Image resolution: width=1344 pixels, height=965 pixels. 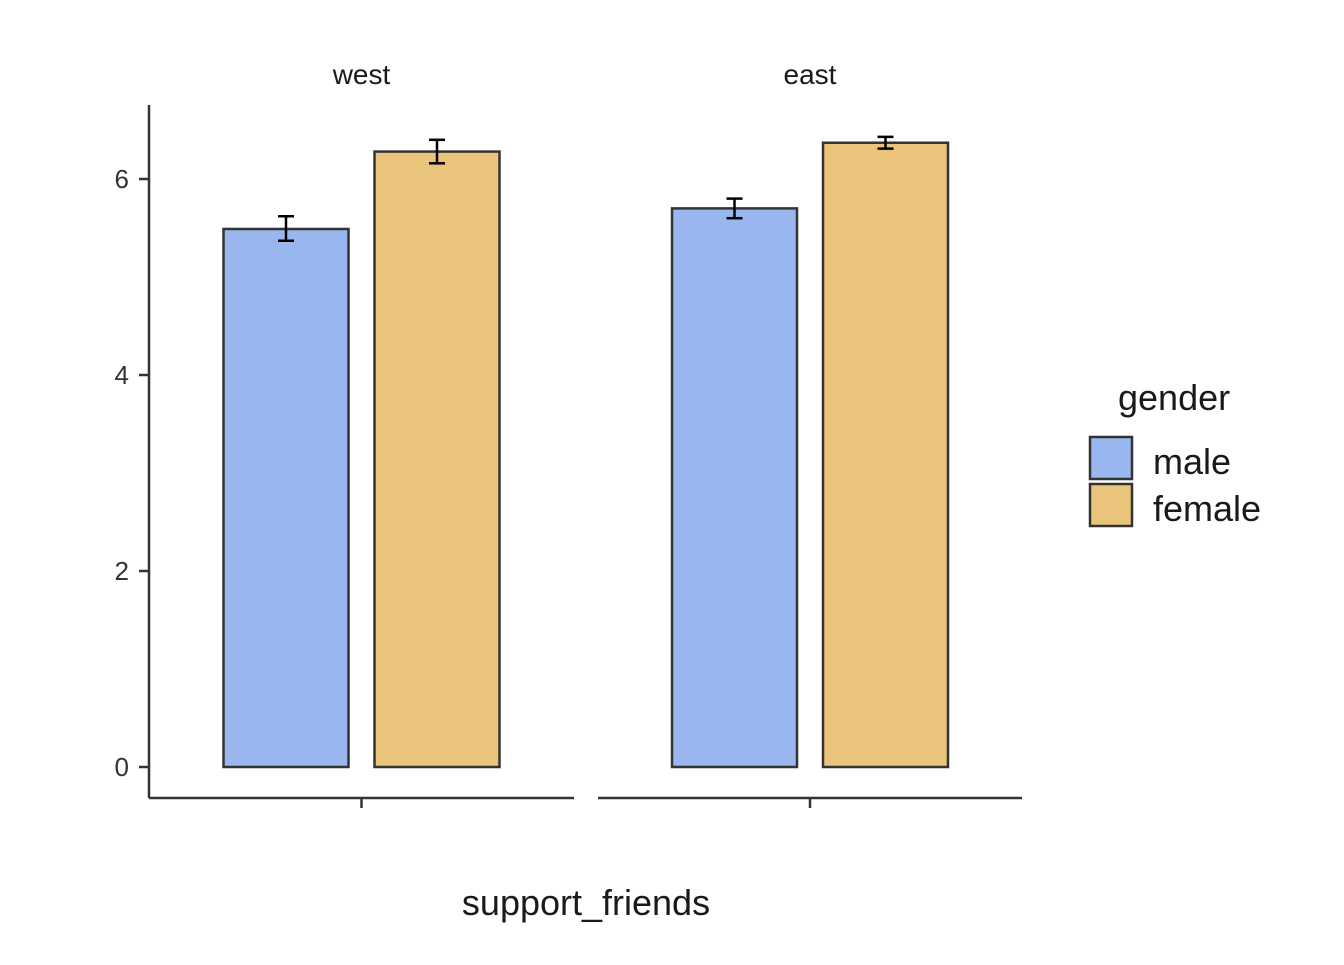 What do you see at coordinates (885, 142) in the screenshot?
I see `errorbar-east-female` at bounding box center [885, 142].